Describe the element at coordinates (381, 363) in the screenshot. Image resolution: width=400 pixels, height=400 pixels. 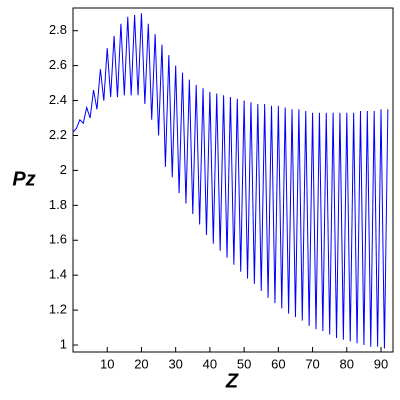
I see `x-tick-label: 90` at that location.